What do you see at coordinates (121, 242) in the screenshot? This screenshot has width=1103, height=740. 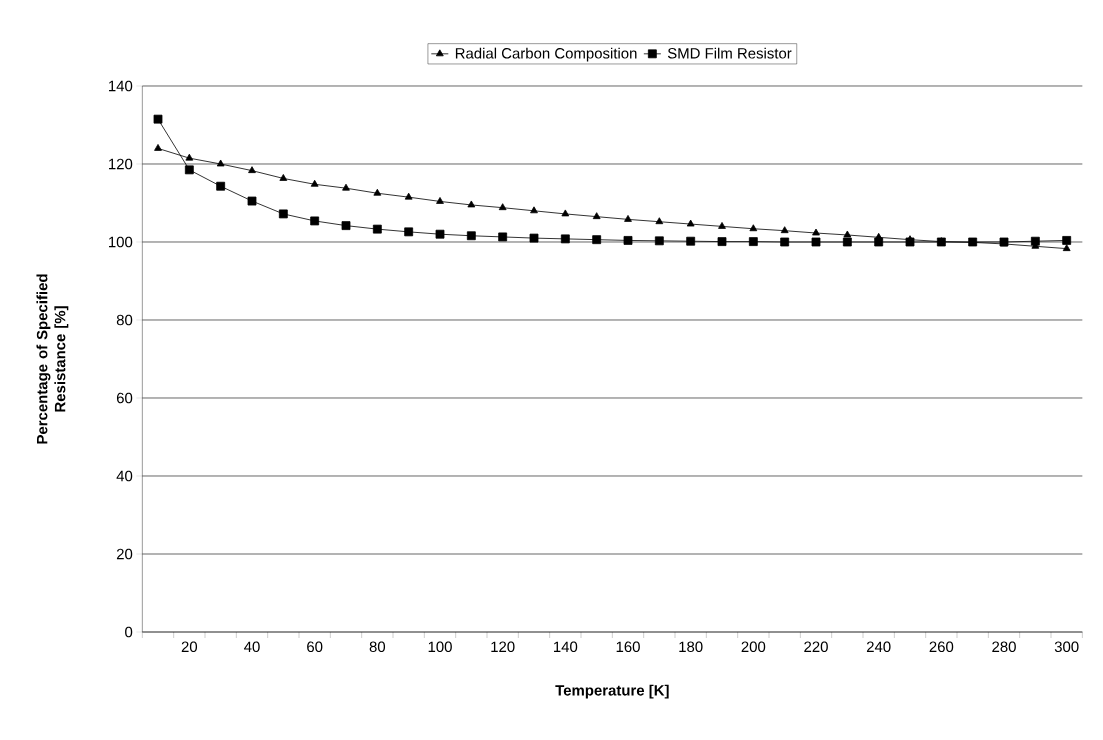 I see `y-tick-label: 100` at bounding box center [121, 242].